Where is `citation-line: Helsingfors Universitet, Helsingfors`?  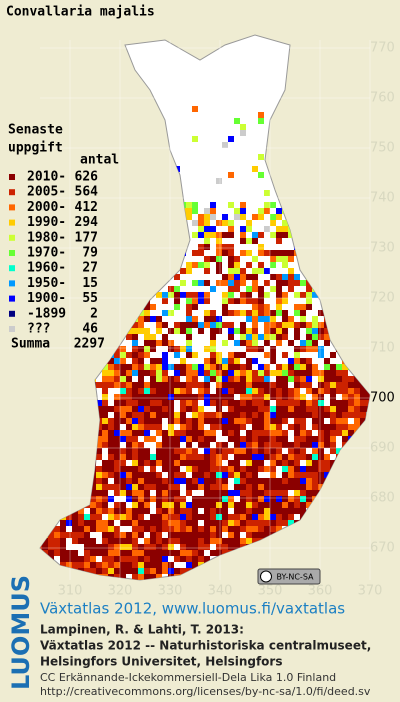
citation-line: Helsingfors Universitet, Helsingfors is located at coordinates (161, 662).